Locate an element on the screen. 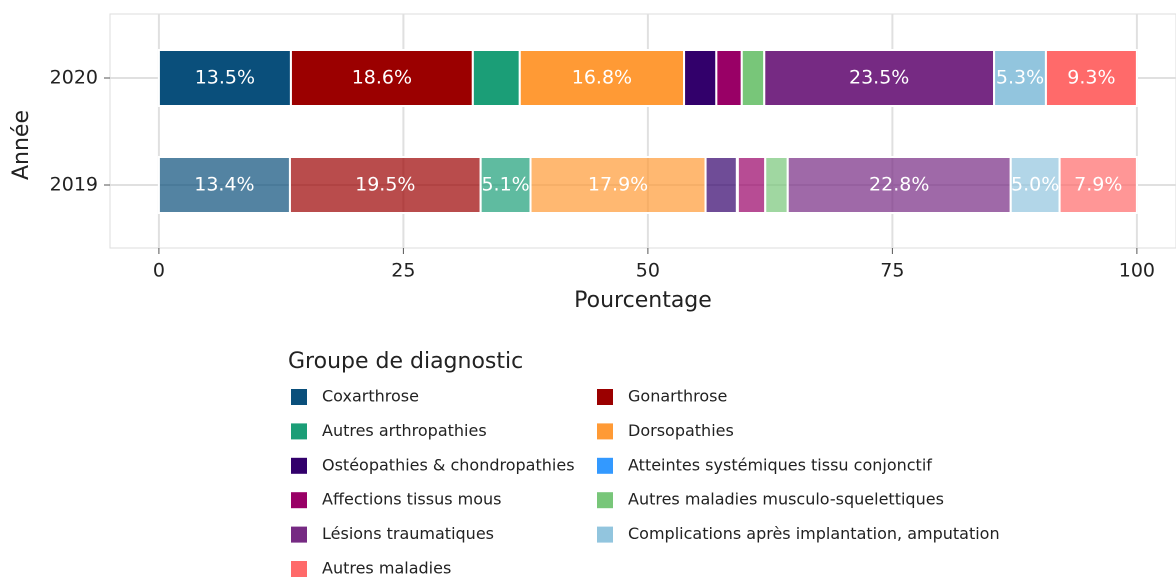 Image resolution: width=1176 pixels, height=579 pixels. y-tick-label: 2019 is located at coordinates (74, 185).